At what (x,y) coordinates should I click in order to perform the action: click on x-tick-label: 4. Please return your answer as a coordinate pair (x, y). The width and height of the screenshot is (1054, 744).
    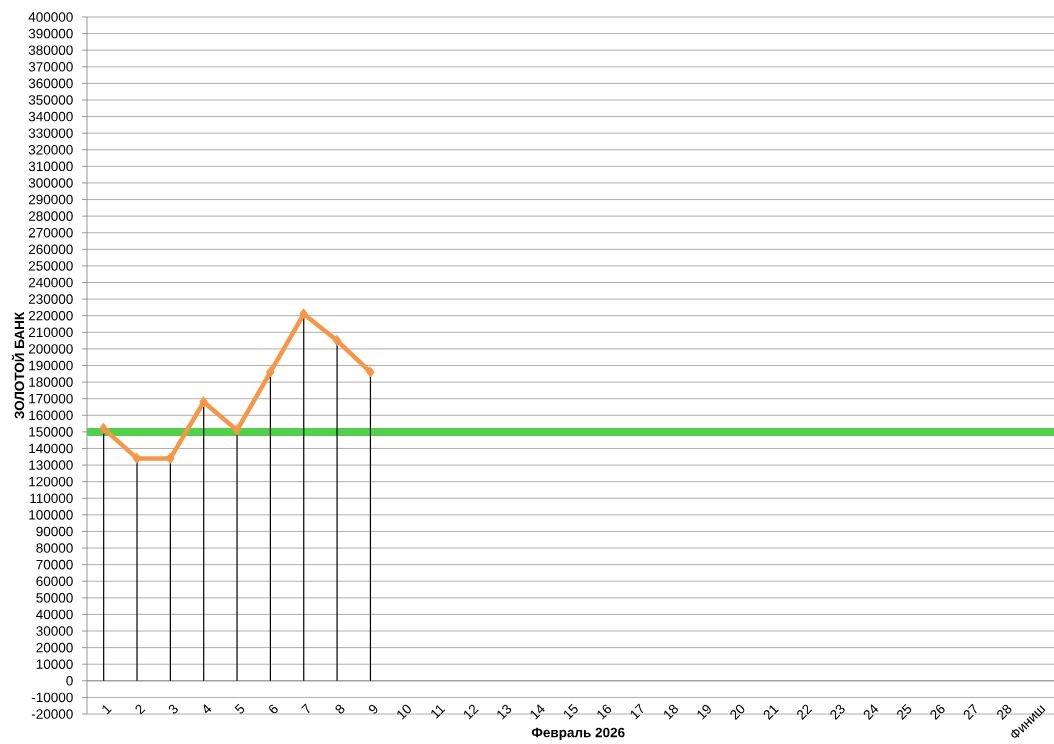
    Looking at the image, I should click on (207, 709).